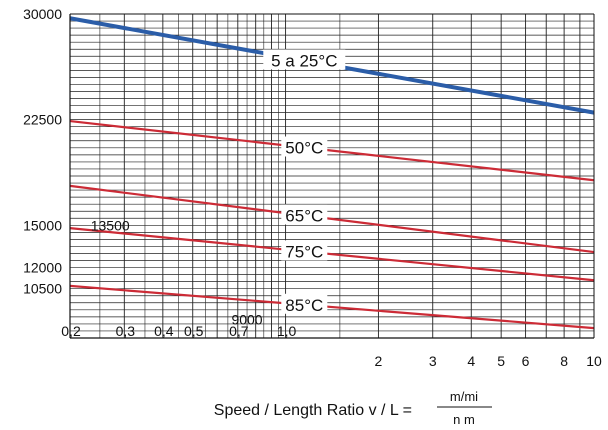 The width and height of the screenshot is (608, 430). What do you see at coordinates (42, 14) in the screenshot?
I see `y-tick-label: 30000` at bounding box center [42, 14].